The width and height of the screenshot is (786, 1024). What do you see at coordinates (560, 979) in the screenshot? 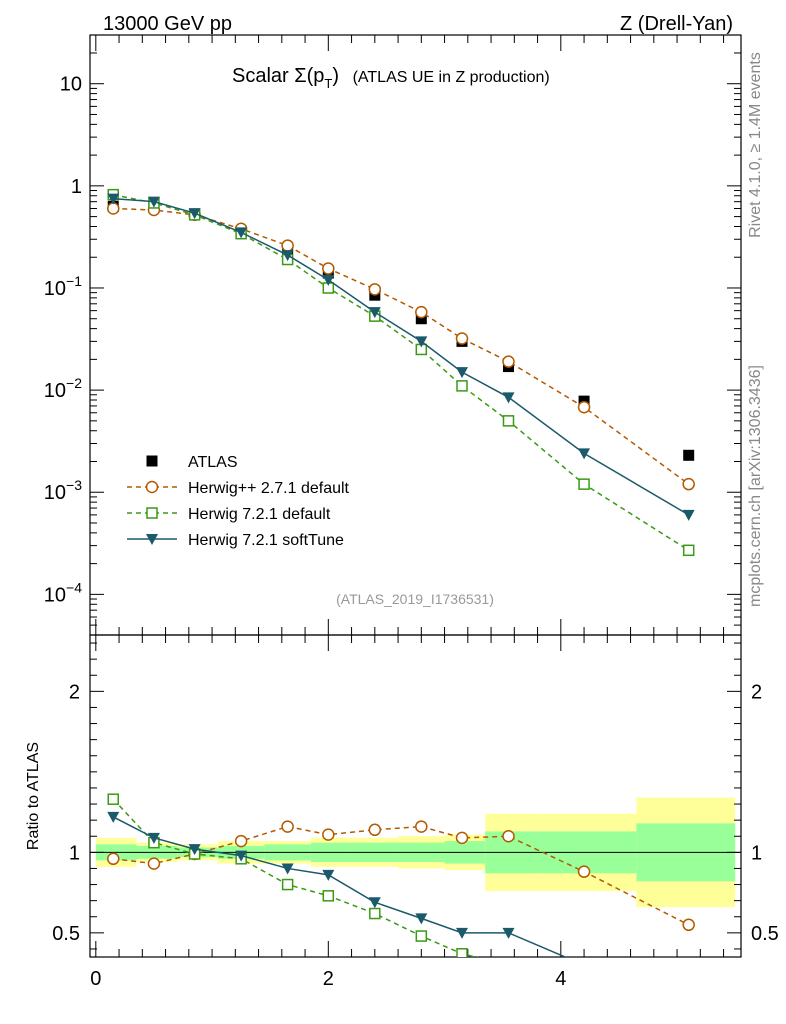
I see `xtick-label: 4` at bounding box center [560, 979].